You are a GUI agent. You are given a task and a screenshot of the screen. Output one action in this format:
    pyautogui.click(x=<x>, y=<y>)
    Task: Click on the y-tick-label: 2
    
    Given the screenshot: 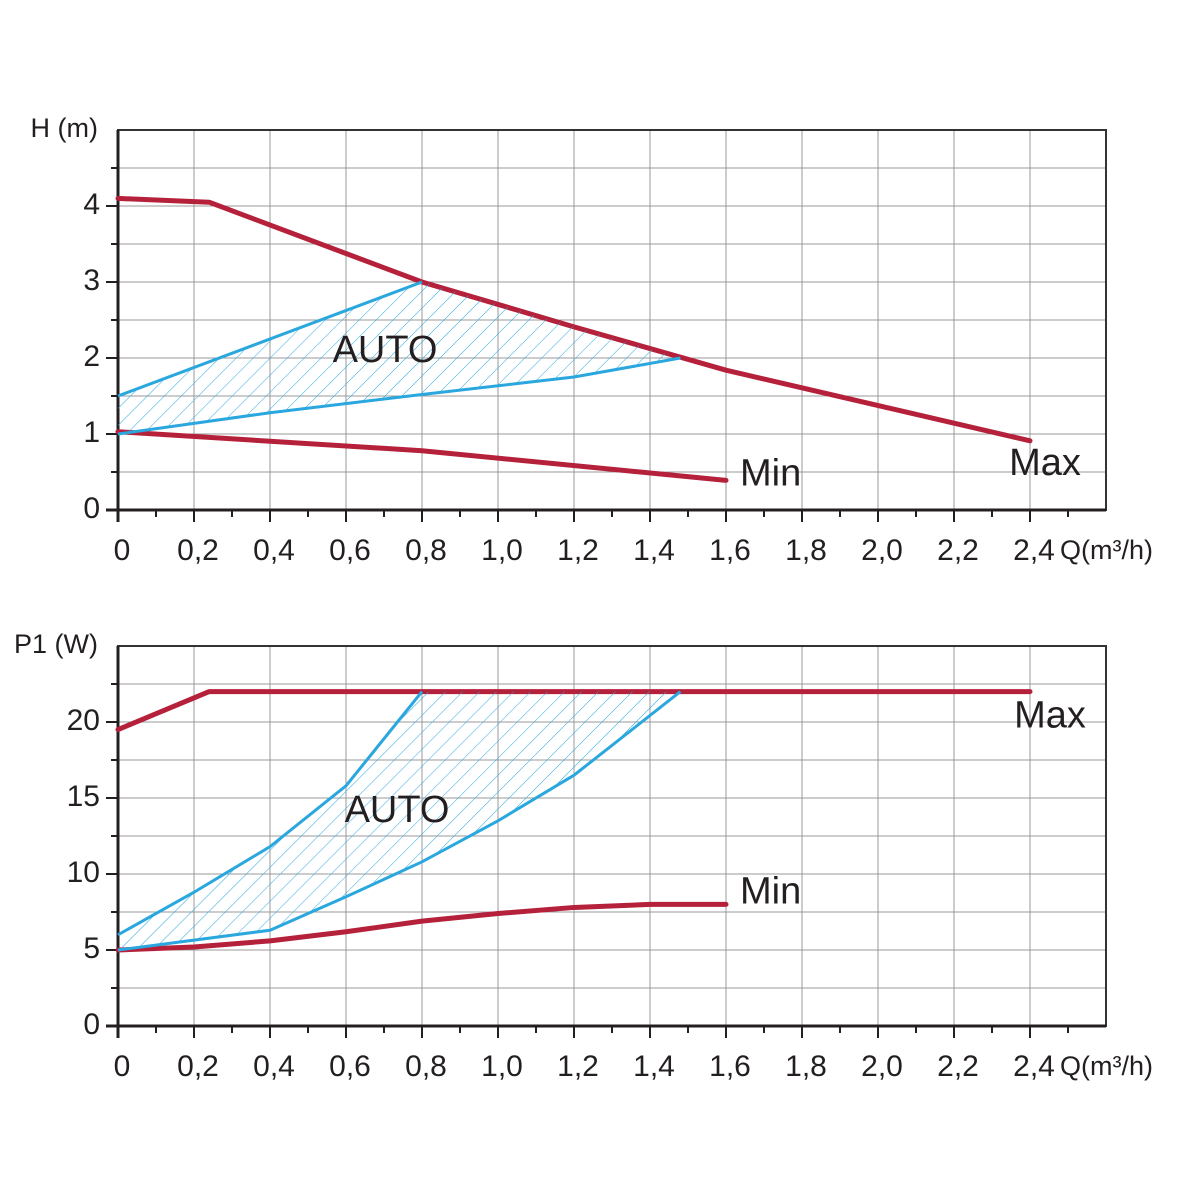 What is the action you would take?
    pyautogui.click(x=91, y=356)
    